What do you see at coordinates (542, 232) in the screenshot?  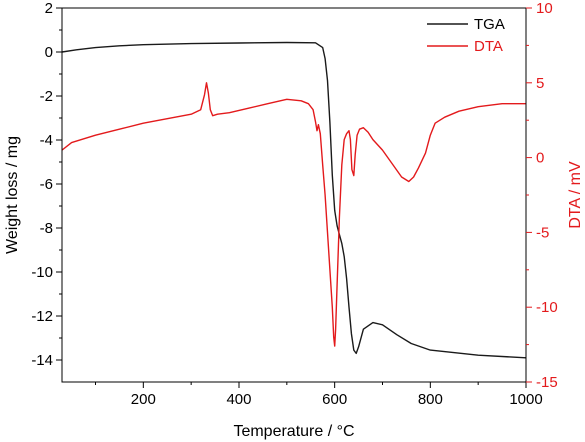 I see `y2-tick-label: -5` at bounding box center [542, 232].